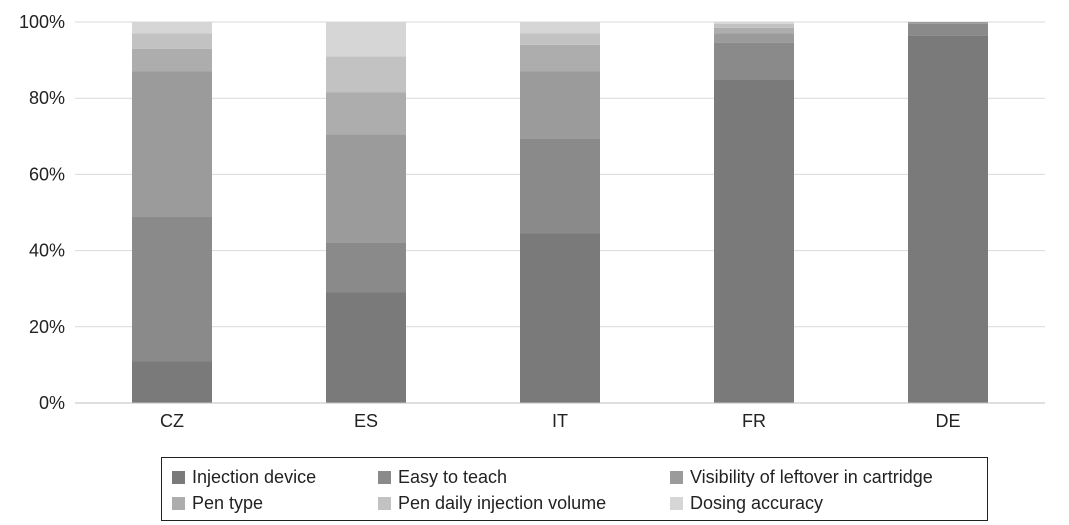 This screenshot has width=1069, height=525. What do you see at coordinates (366, 421) in the screenshot?
I see `x-tick-label: ES` at bounding box center [366, 421].